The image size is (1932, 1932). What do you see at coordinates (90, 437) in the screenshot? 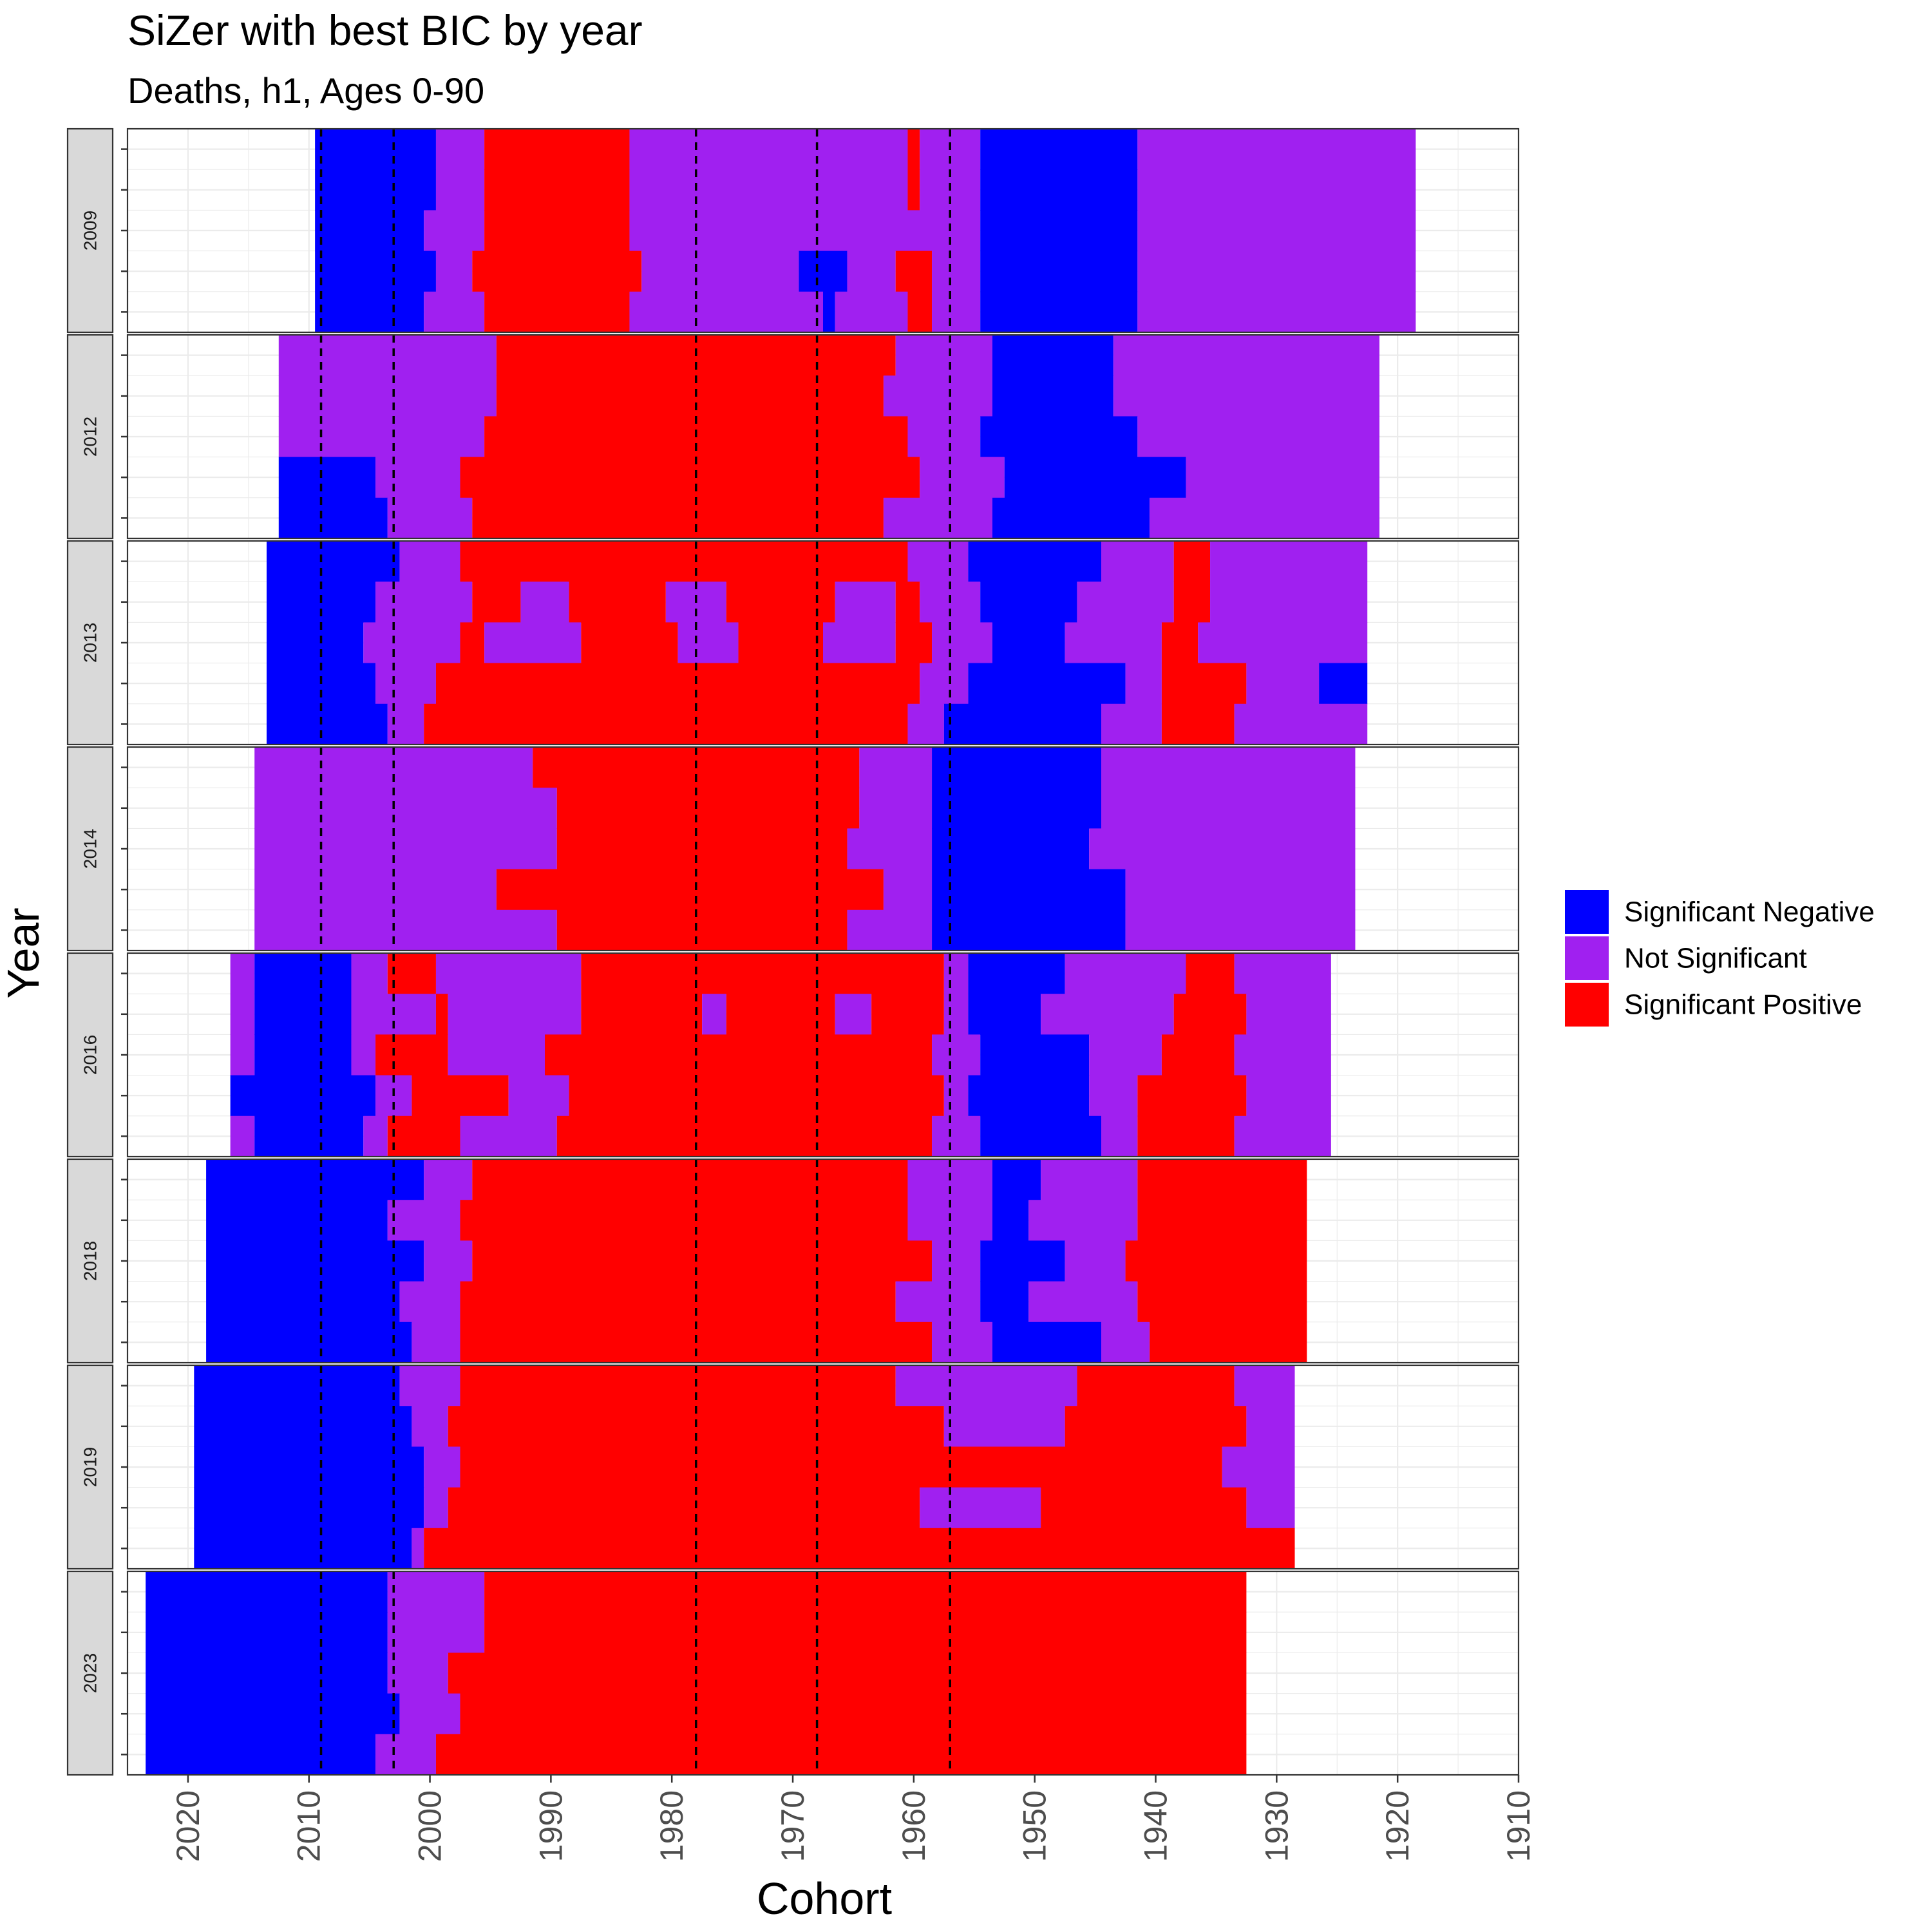
I see `facet-strip-label: 2012` at bounding box center [90, 437].